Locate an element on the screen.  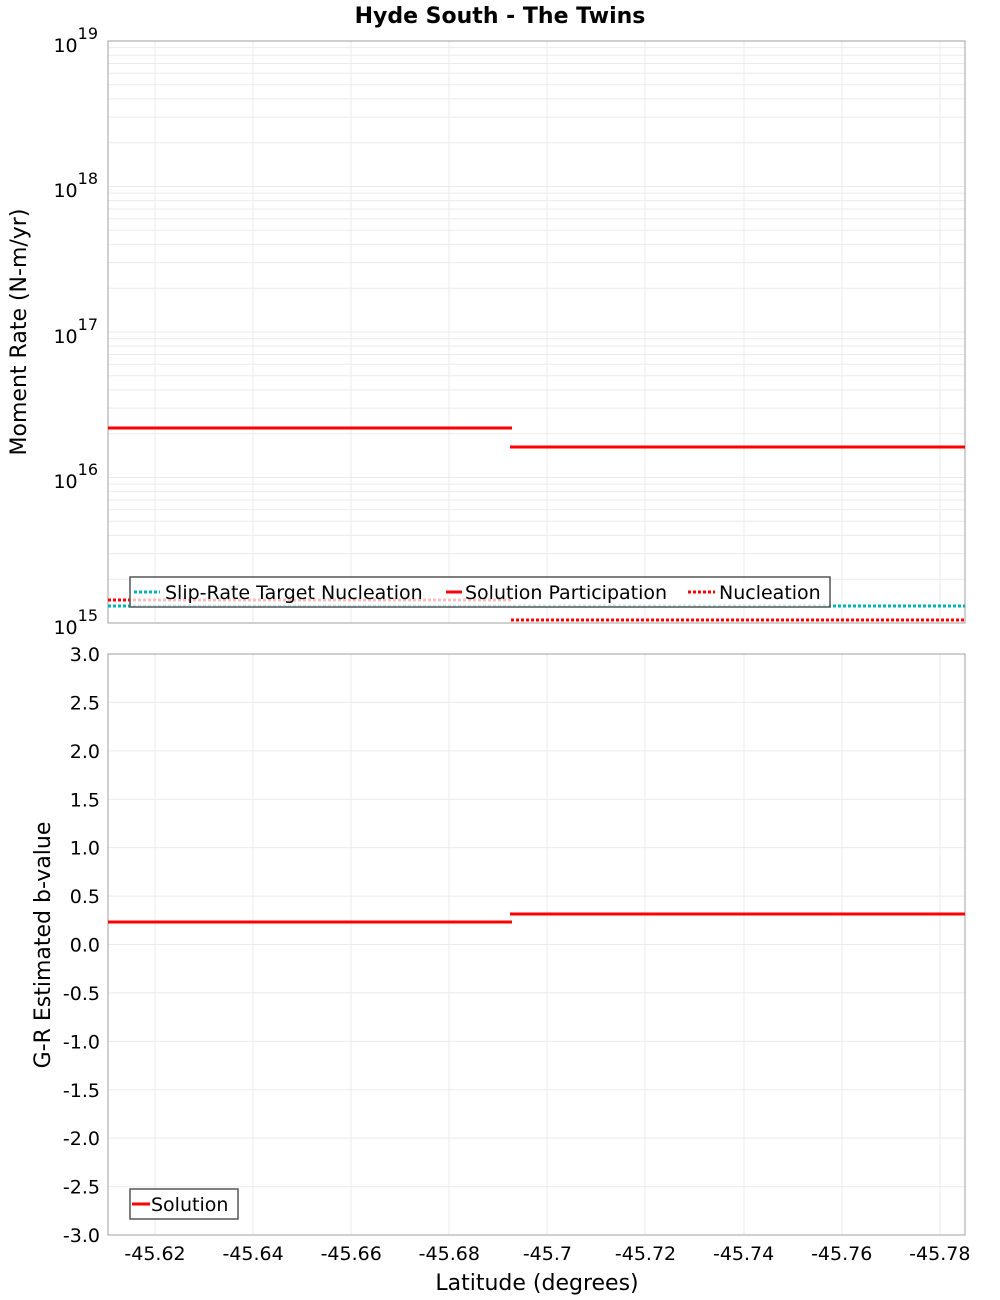
top-y-ticks: 1019 1018 1017 1016 1015 is located at coordinates (75, 331).